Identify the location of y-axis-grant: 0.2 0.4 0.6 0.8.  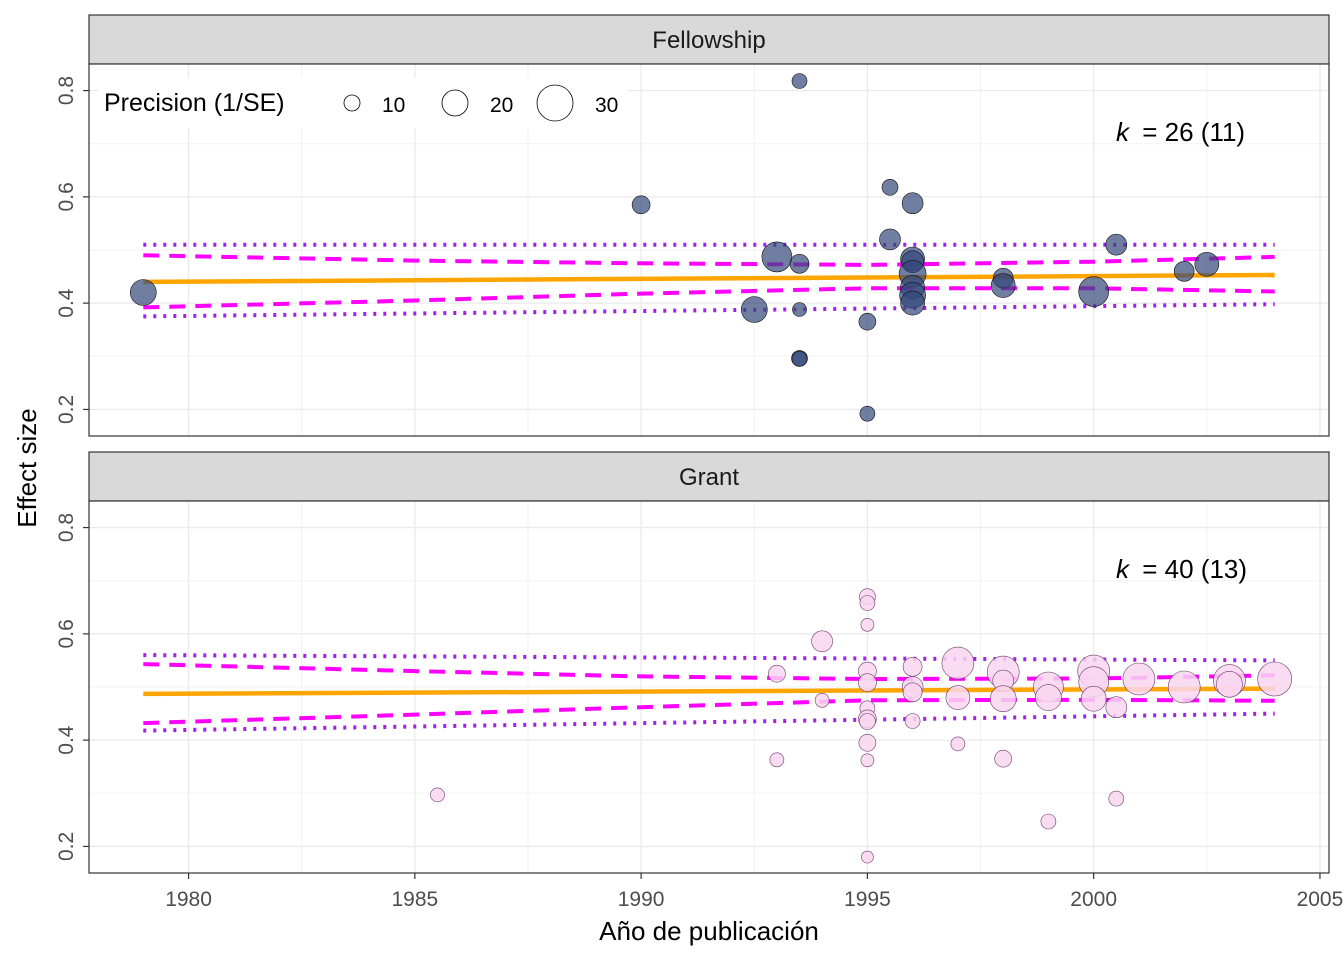
(72, 687).